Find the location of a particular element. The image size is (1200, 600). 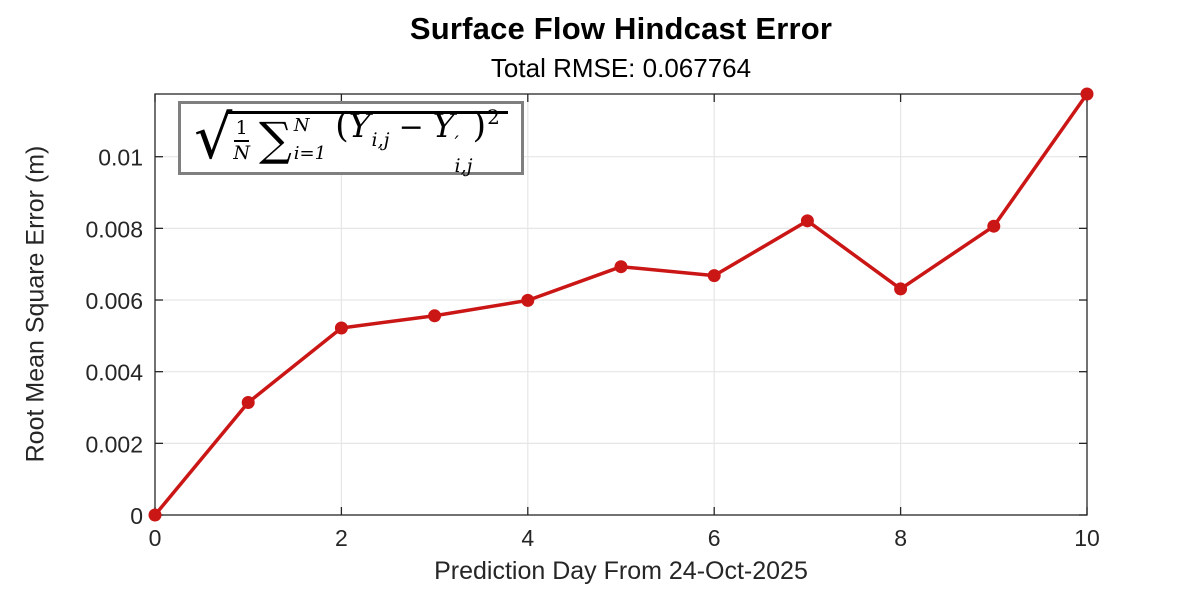

prime-mark: ′ is located at coordinates (456, 142).